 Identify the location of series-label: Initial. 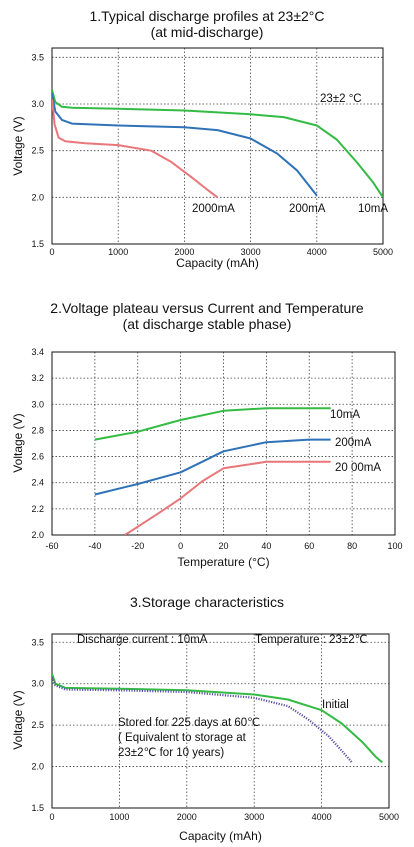
(335, 705).